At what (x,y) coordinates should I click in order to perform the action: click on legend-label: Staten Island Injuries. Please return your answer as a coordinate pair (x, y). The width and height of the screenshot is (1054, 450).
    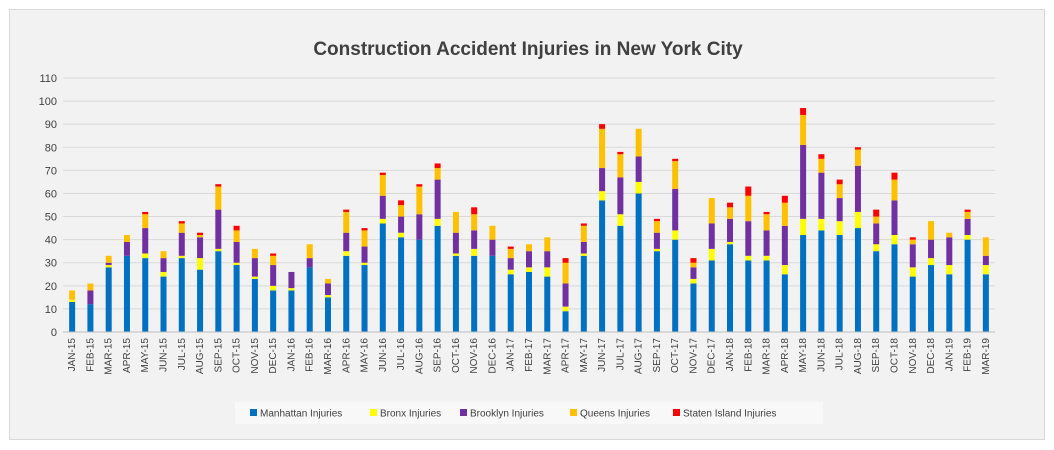
    Looking at the image, I should click on (729, 414).